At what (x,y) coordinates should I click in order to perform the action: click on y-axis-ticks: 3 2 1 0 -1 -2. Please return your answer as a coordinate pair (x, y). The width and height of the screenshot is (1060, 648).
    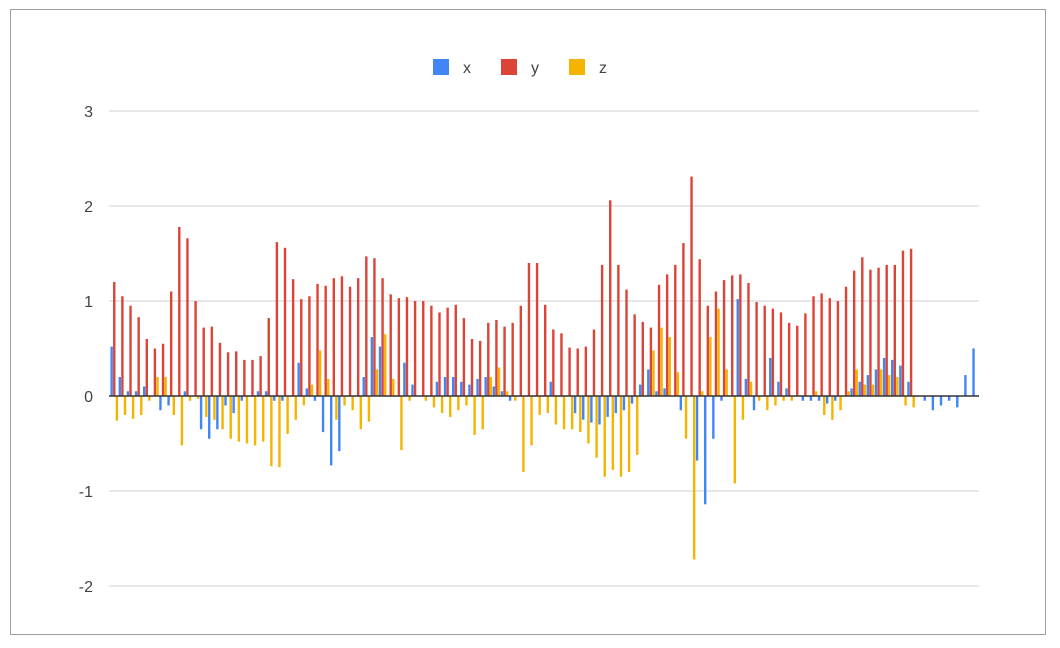
    Looking at the image, I should click on (86, 350).